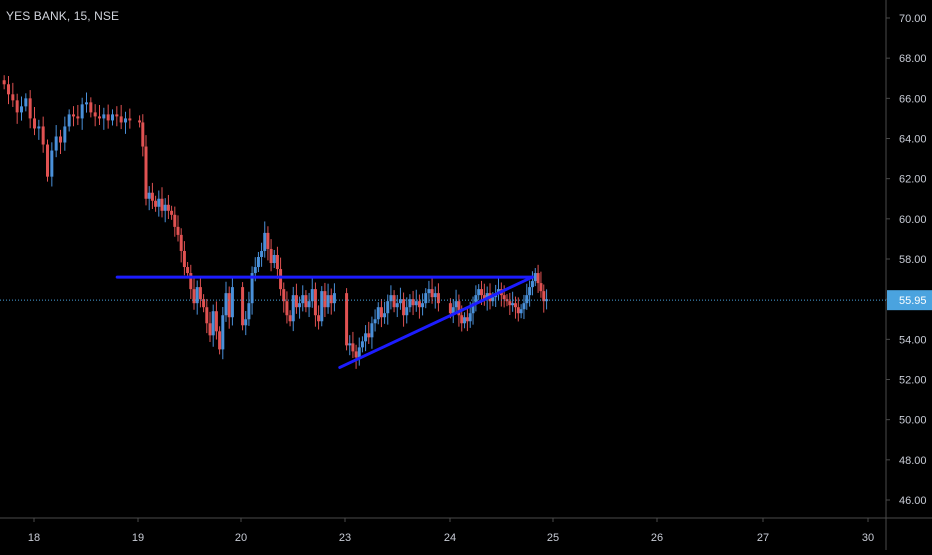 The image size is (932, 555). Describe the element at coordinates (913, 340) in the screenshot. I see `y-tick-label: 54.00` at that location.